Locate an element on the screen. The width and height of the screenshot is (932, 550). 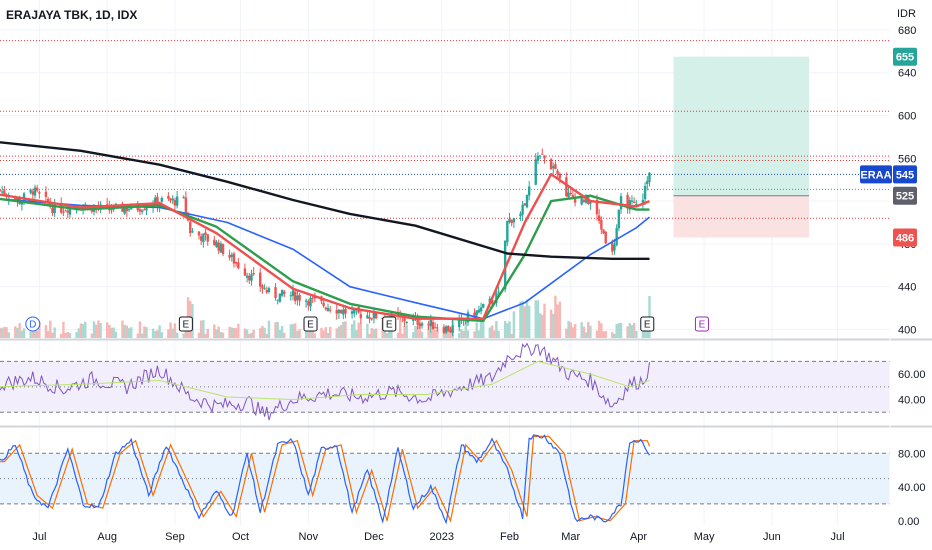
price-axis-label: 680 is located at coordinates (907, 31).